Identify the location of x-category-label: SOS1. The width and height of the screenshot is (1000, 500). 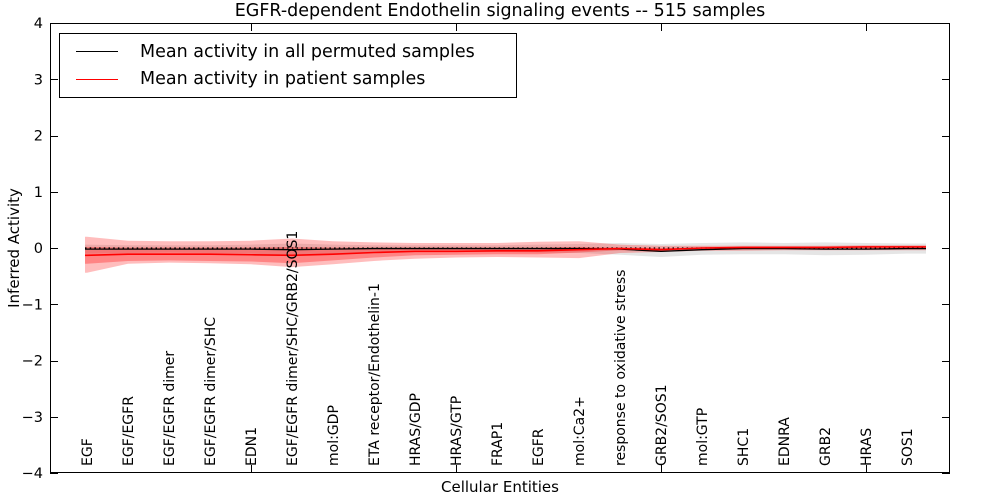
(908, 447).